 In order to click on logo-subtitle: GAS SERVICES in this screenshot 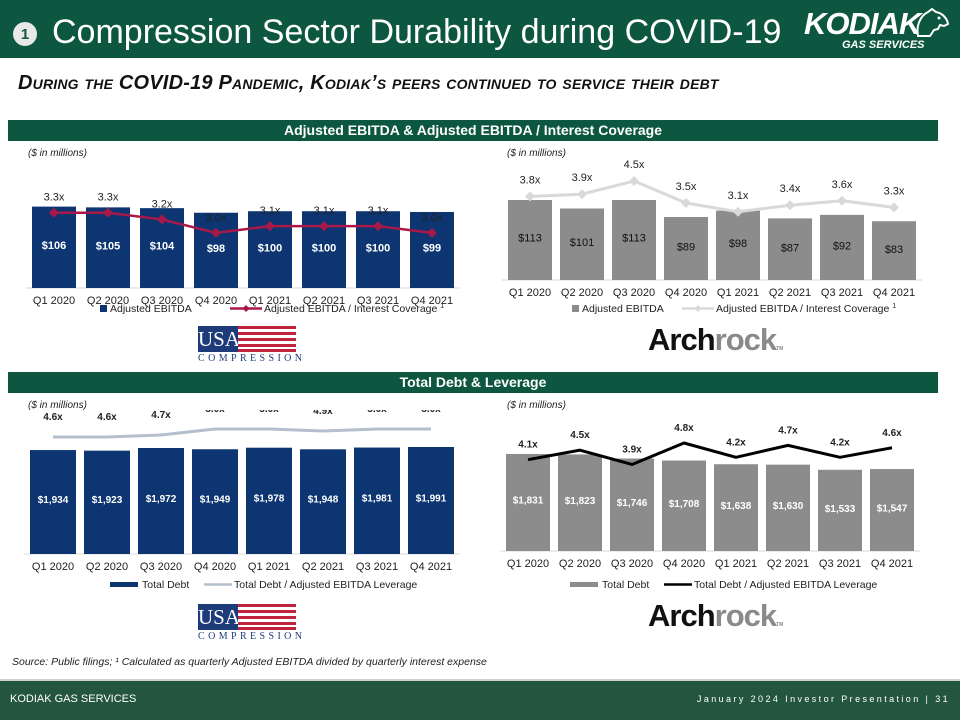, I will do `click(883, 45)`.